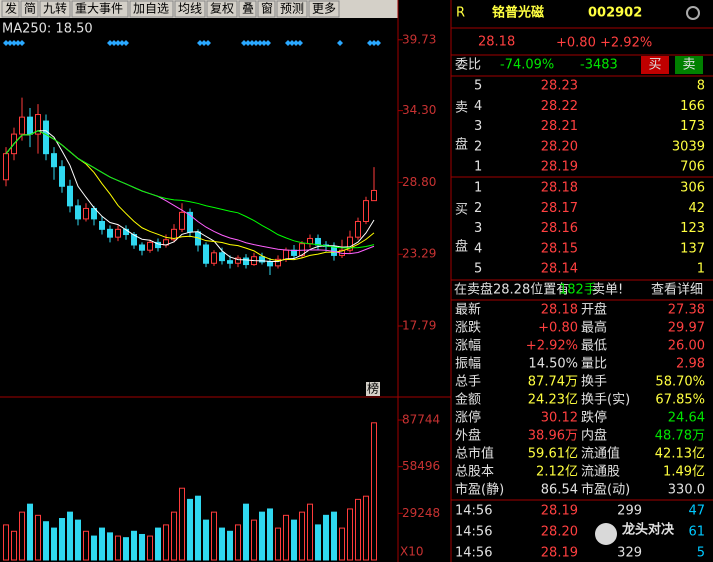 Image resolution: width=713 pixels, height=562 pixels. Describe the element at coordinates (478, 167) in the screenshot. I see `level: 1` at that location.